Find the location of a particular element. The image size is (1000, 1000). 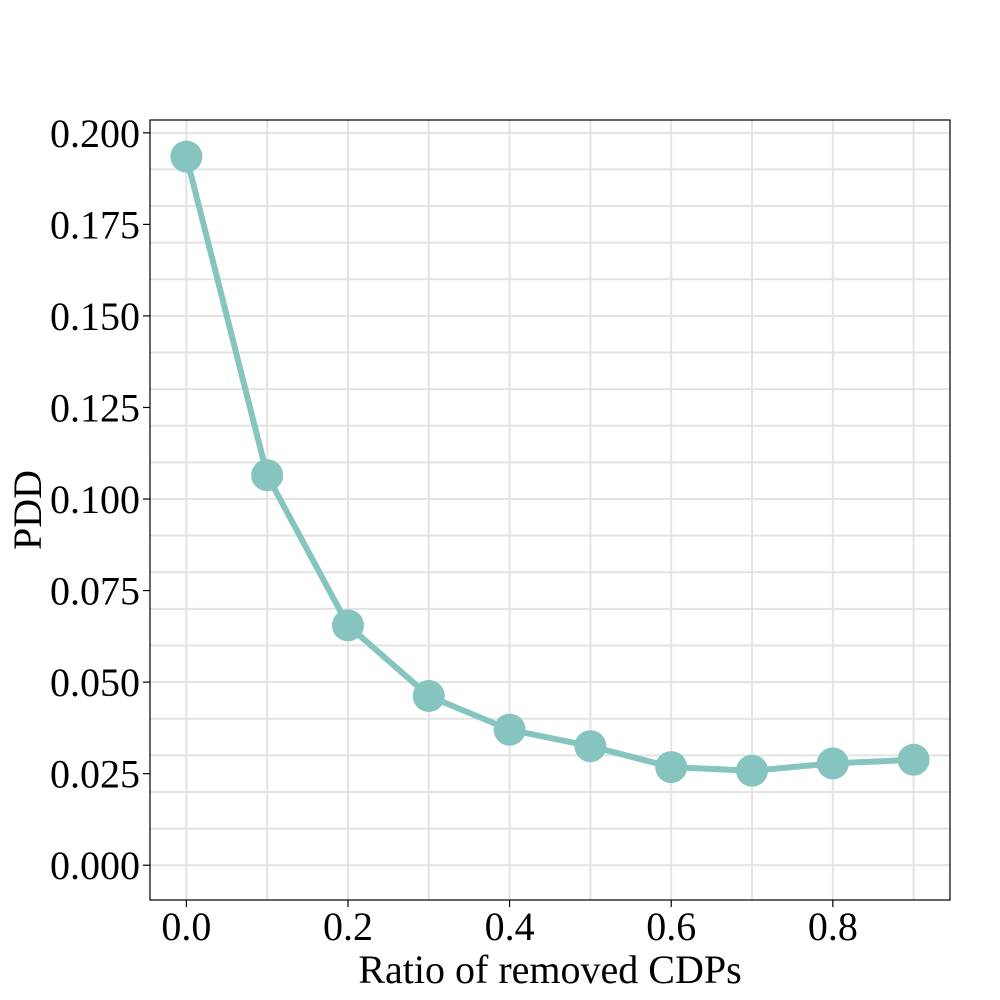

y-axis-label: PDD is located at coordinates (27, 510).